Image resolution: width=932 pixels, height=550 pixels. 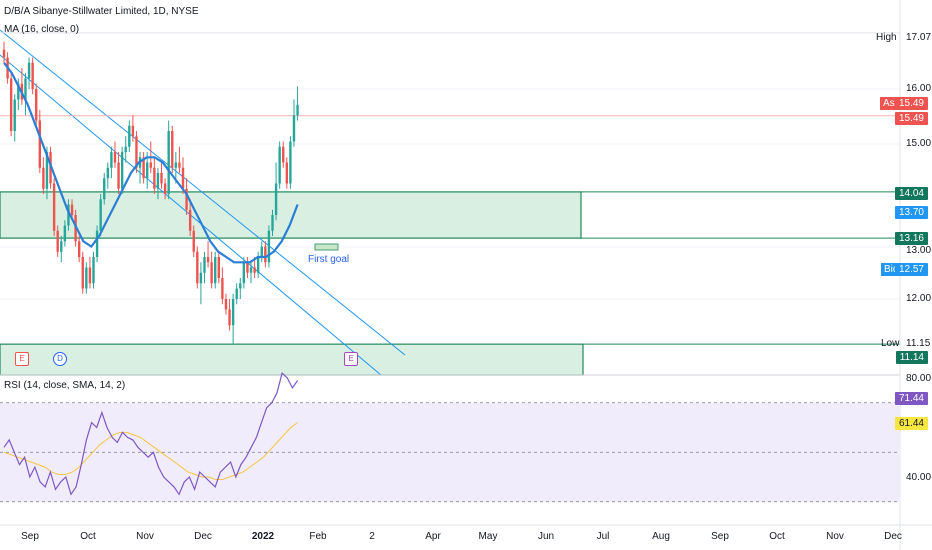 I want to click on rsi-tick-80: 80.00, so click(x=919, y=378).